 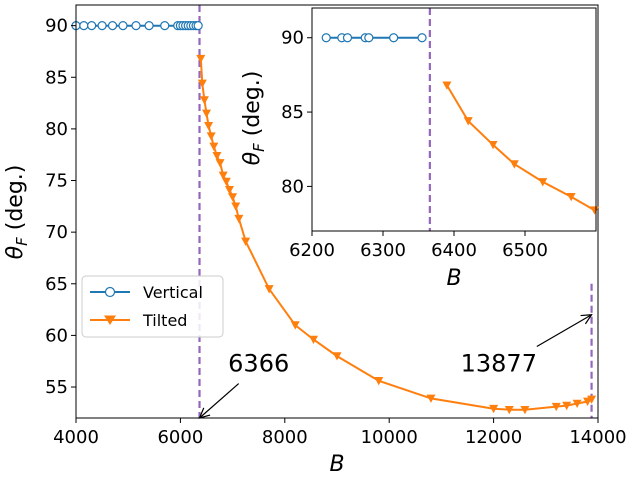 I want to click on main-y-tick-label-80: 80, so click(x=56, y=129).